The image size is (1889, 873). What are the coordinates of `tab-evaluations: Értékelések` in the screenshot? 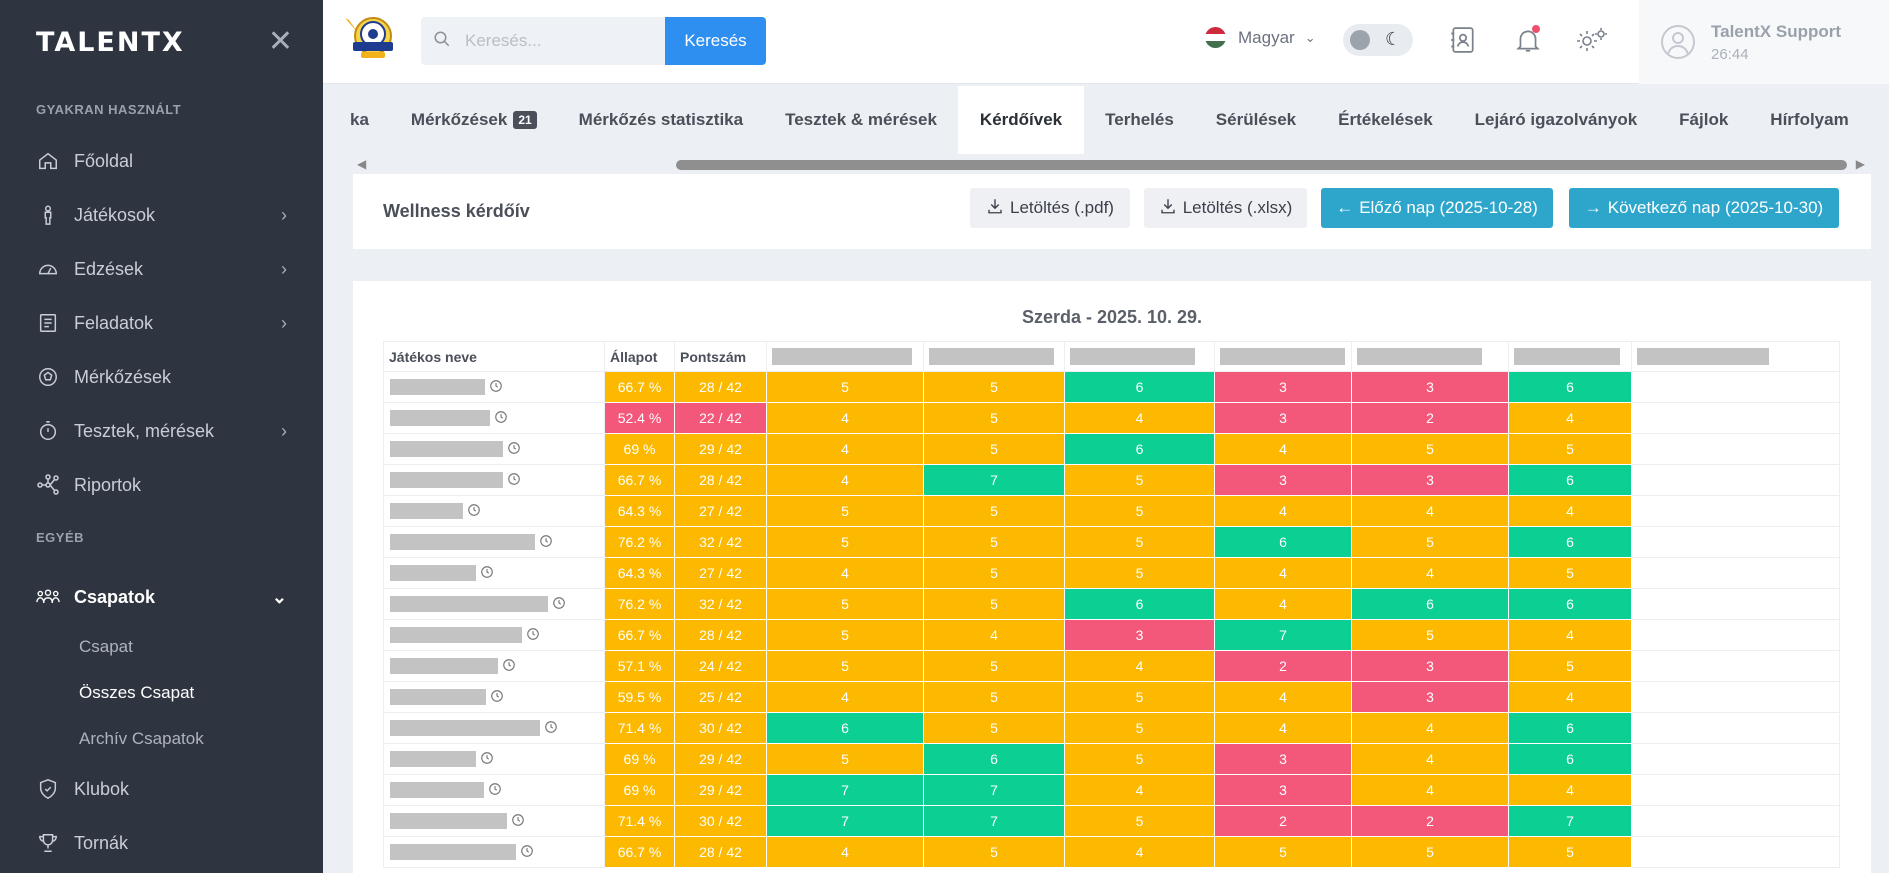 It's located at (1385, 120).